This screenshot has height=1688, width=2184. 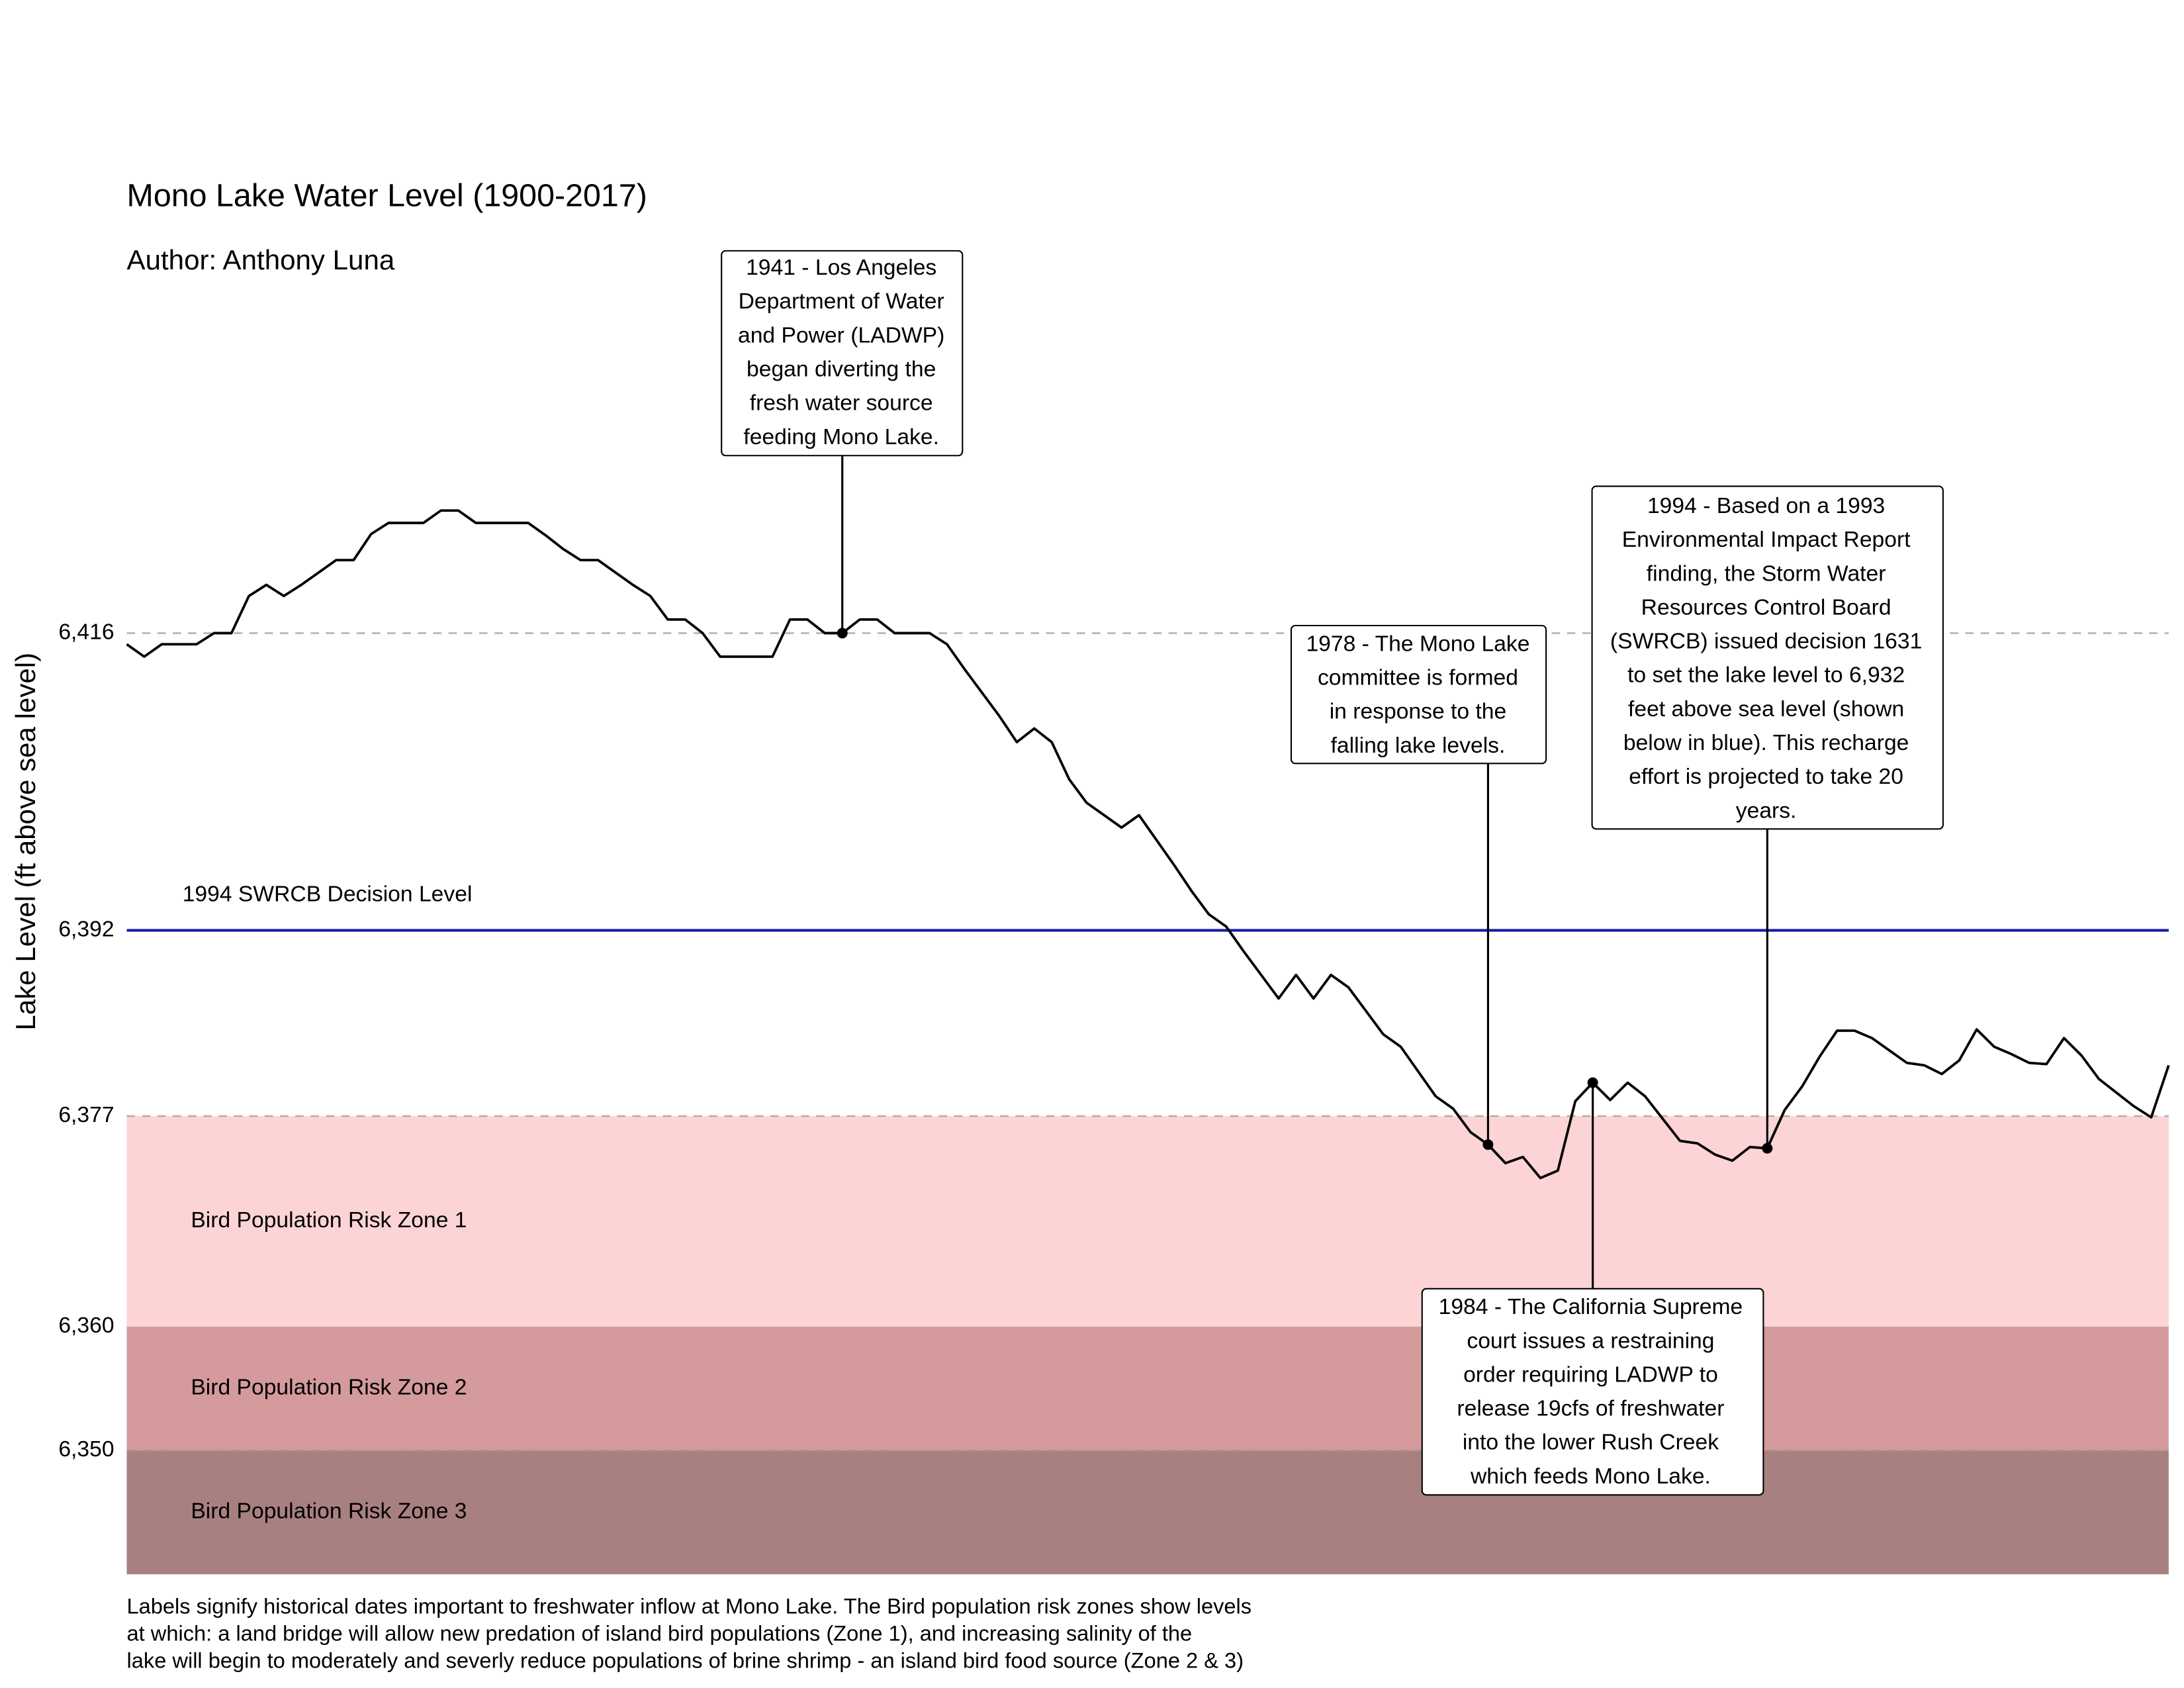 I want to click on zone-label: Bird Population Risk Zone 2, so click(x=329, y=1388).